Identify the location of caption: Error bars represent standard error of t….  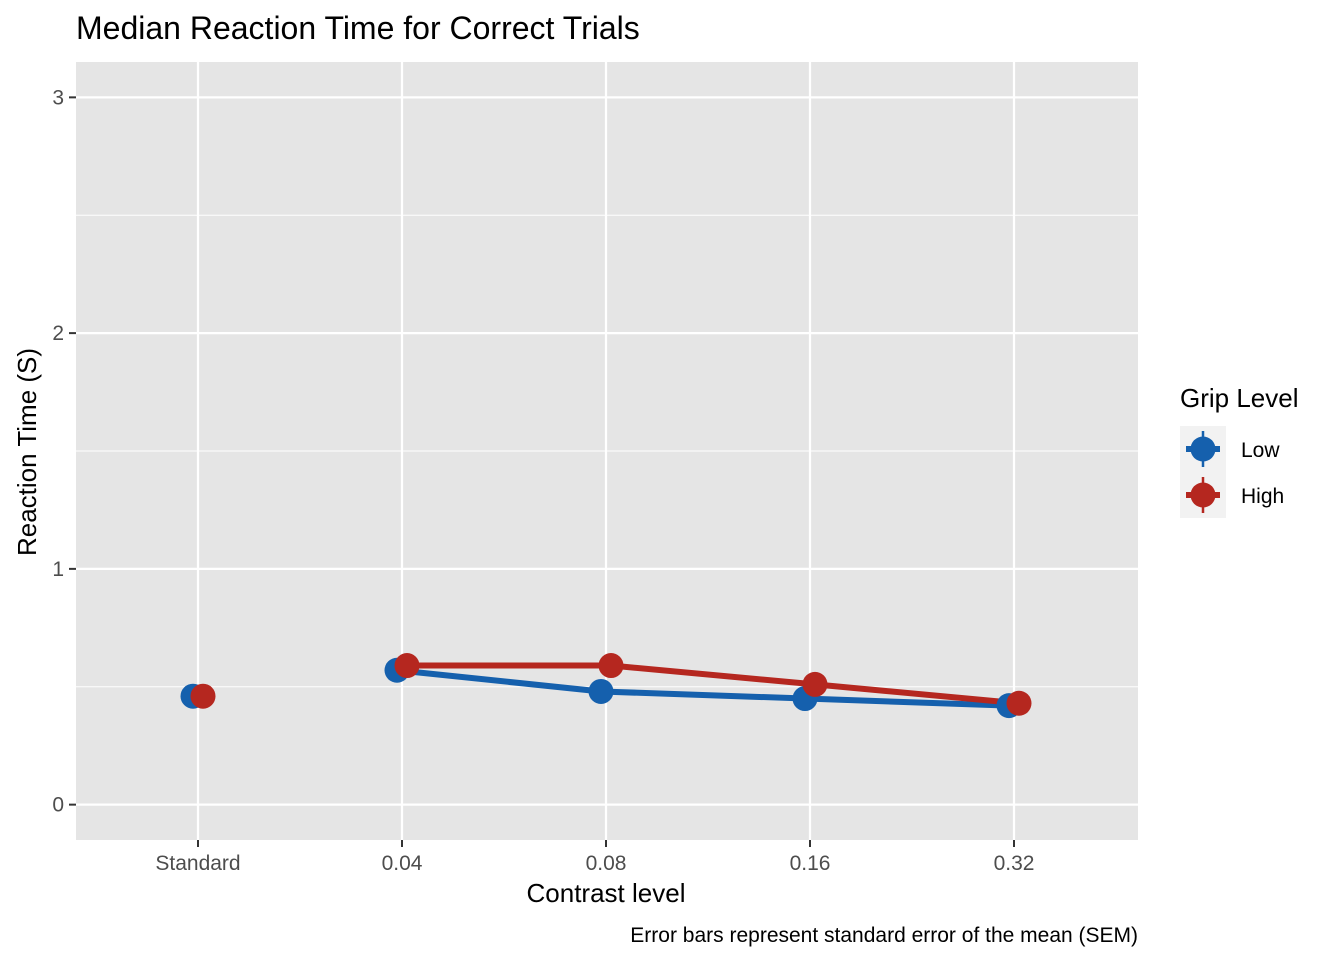
(884, 935).